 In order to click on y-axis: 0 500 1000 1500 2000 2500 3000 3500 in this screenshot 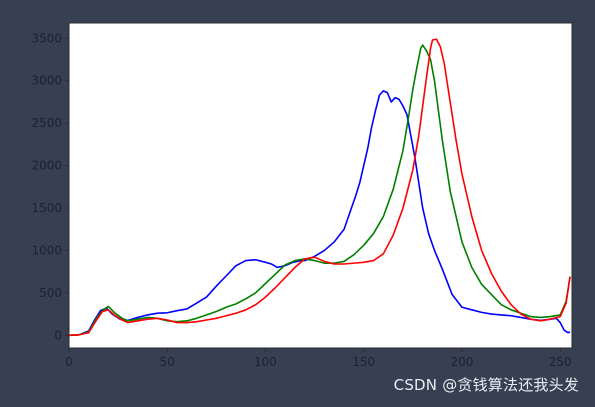, I will do `click(50, 186)`.